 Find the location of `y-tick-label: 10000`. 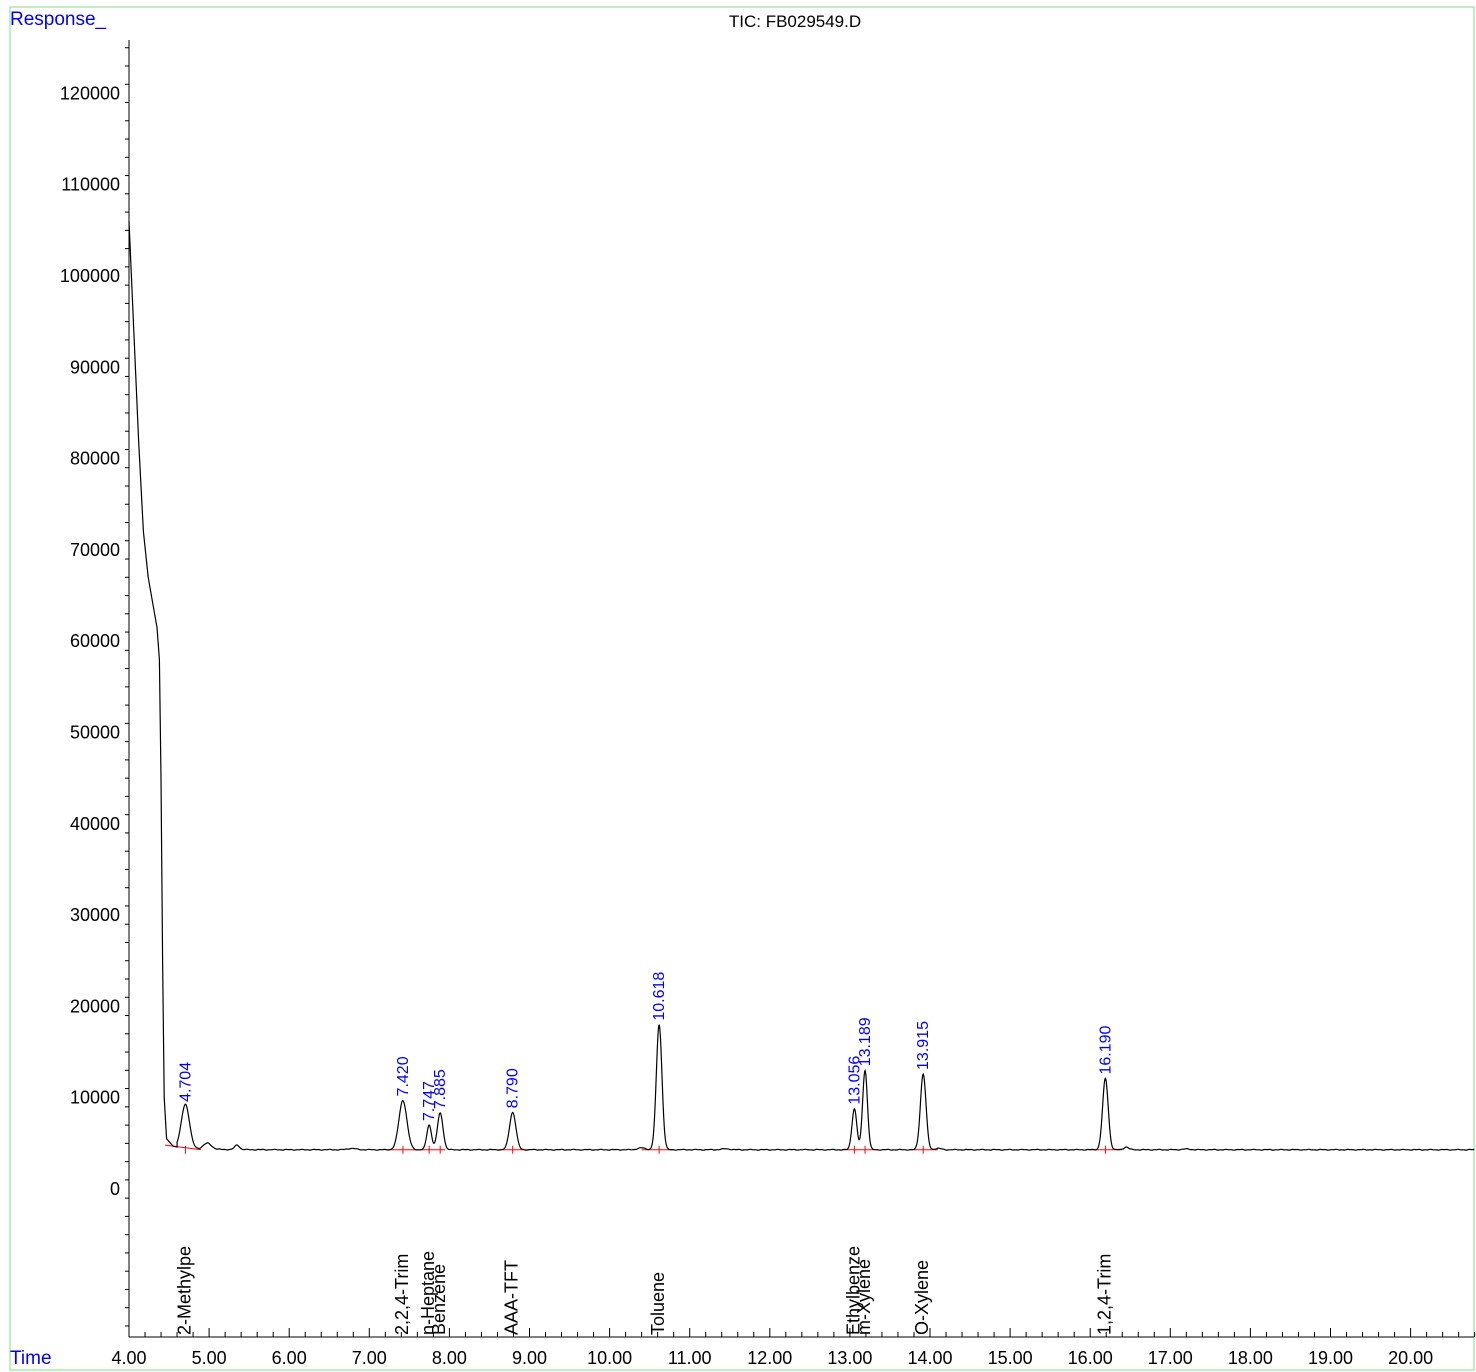

y-tick-label: 10000 is located at coordinates (95, 1098).